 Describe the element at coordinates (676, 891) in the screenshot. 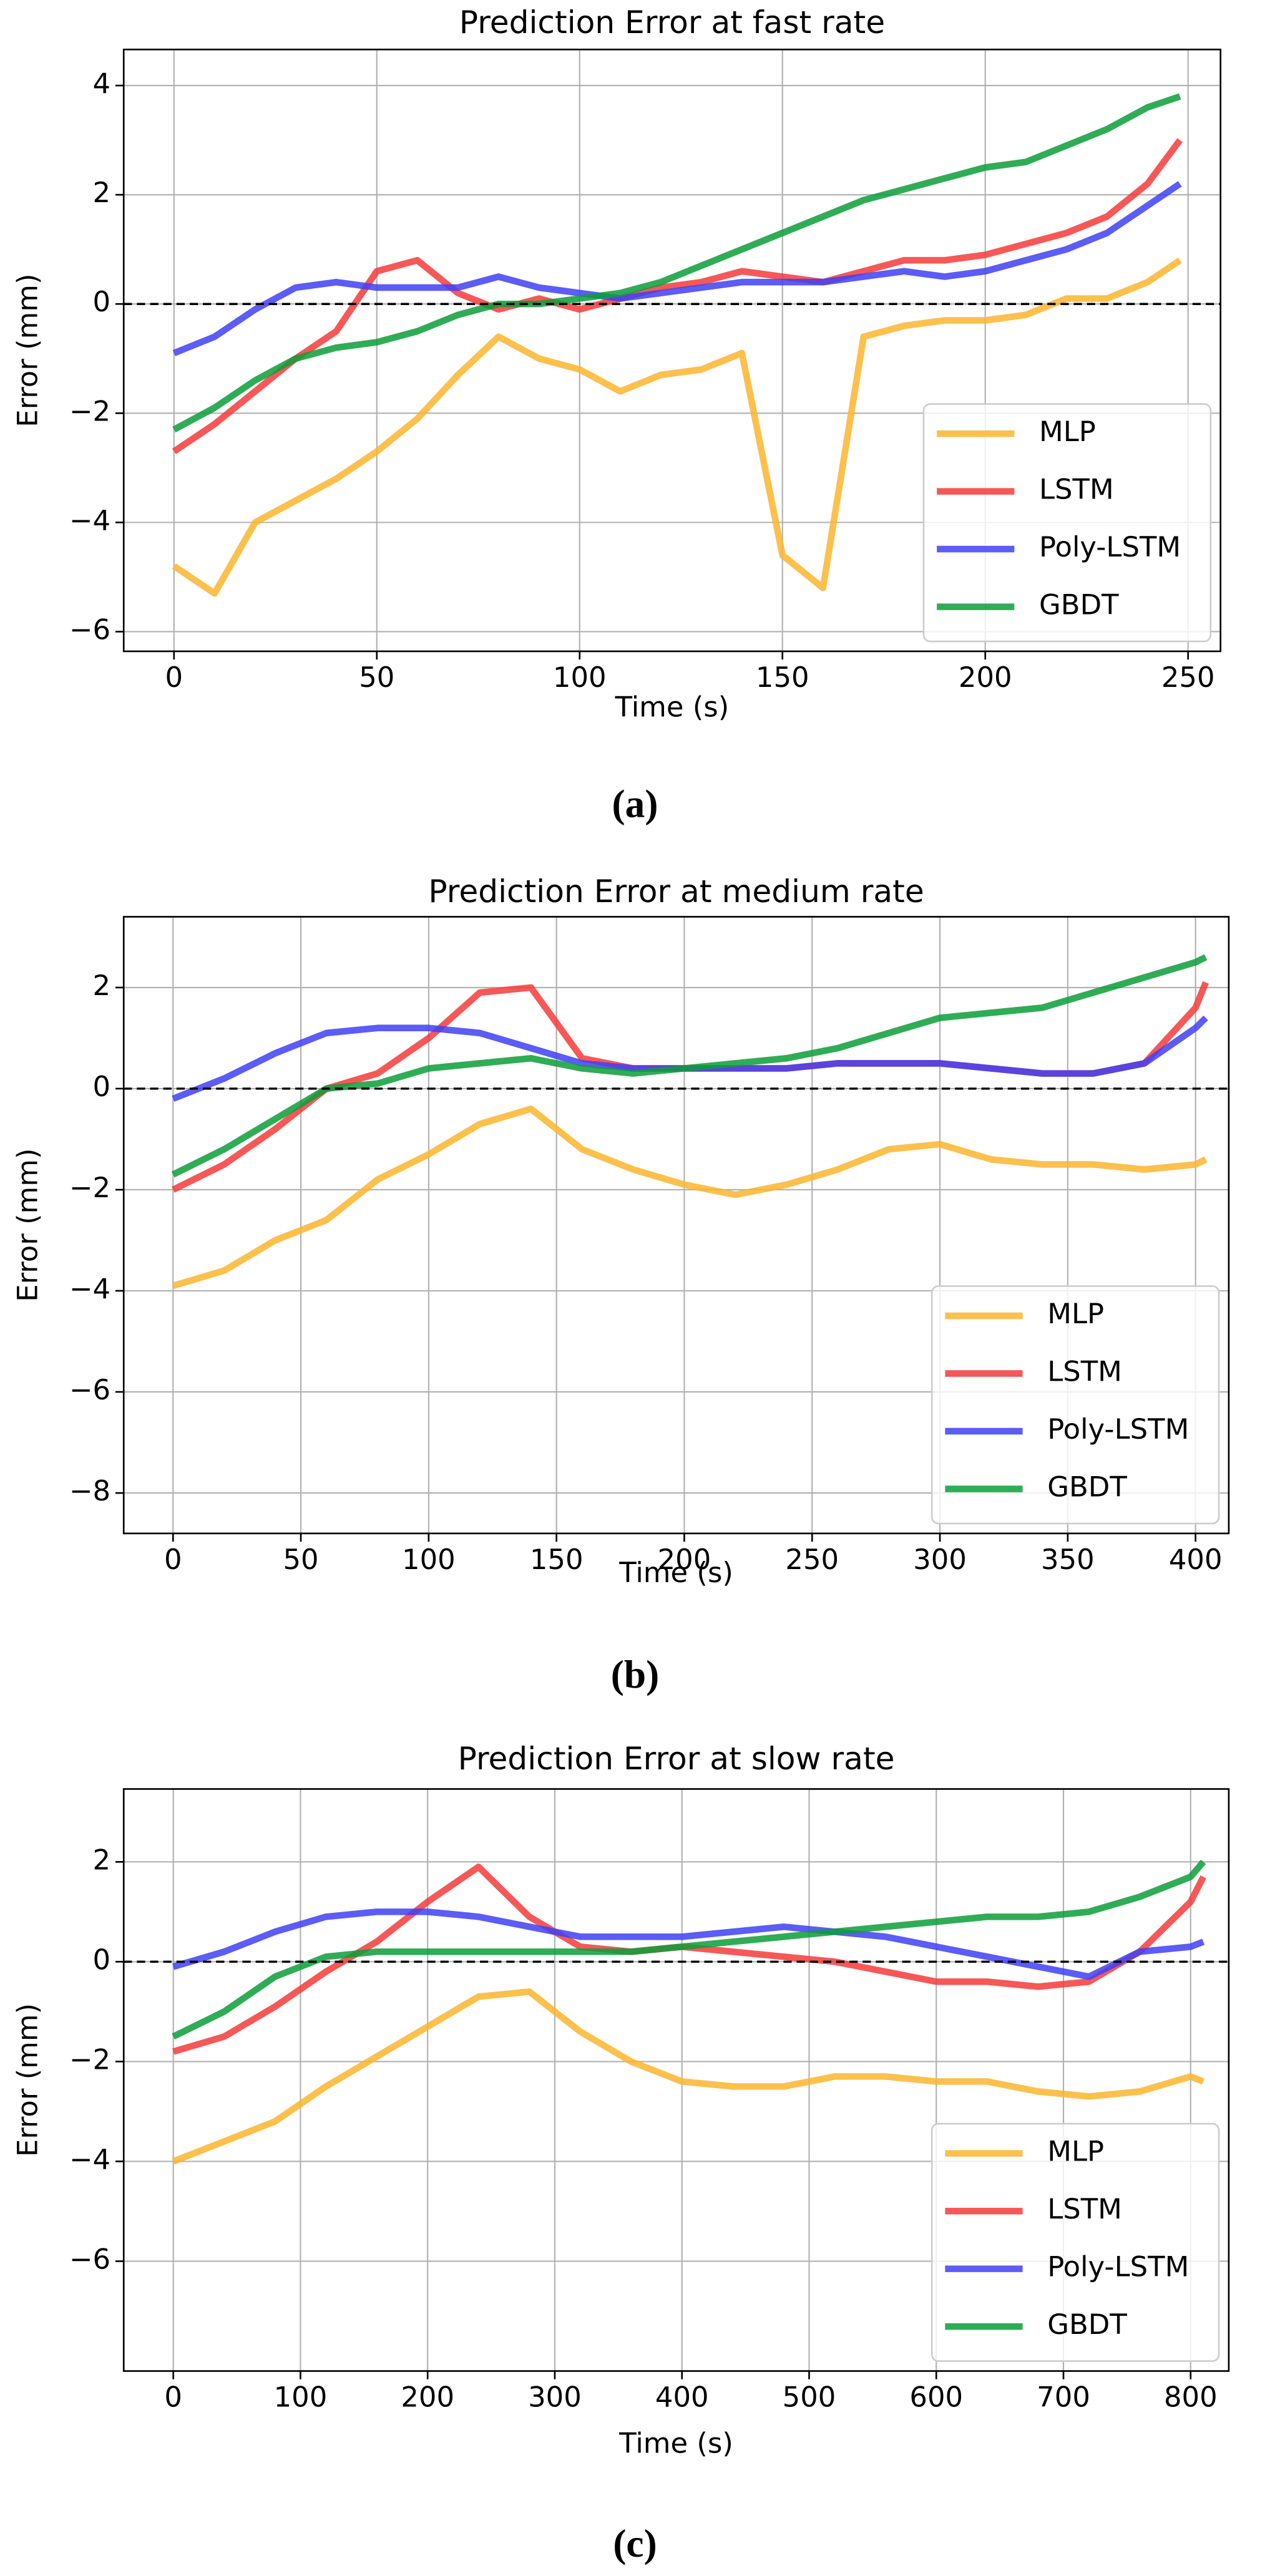

I see `chart-title: Prediction Error at medium rate` at that location.